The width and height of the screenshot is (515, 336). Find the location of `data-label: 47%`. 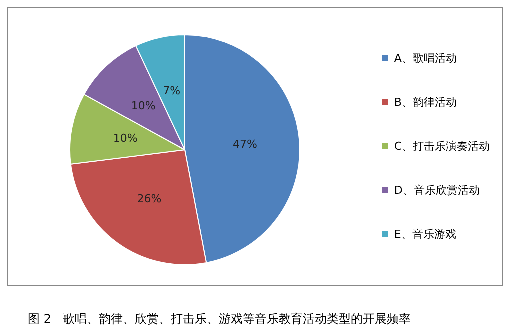

data-label: 47% is located at coordinates (245, 144).